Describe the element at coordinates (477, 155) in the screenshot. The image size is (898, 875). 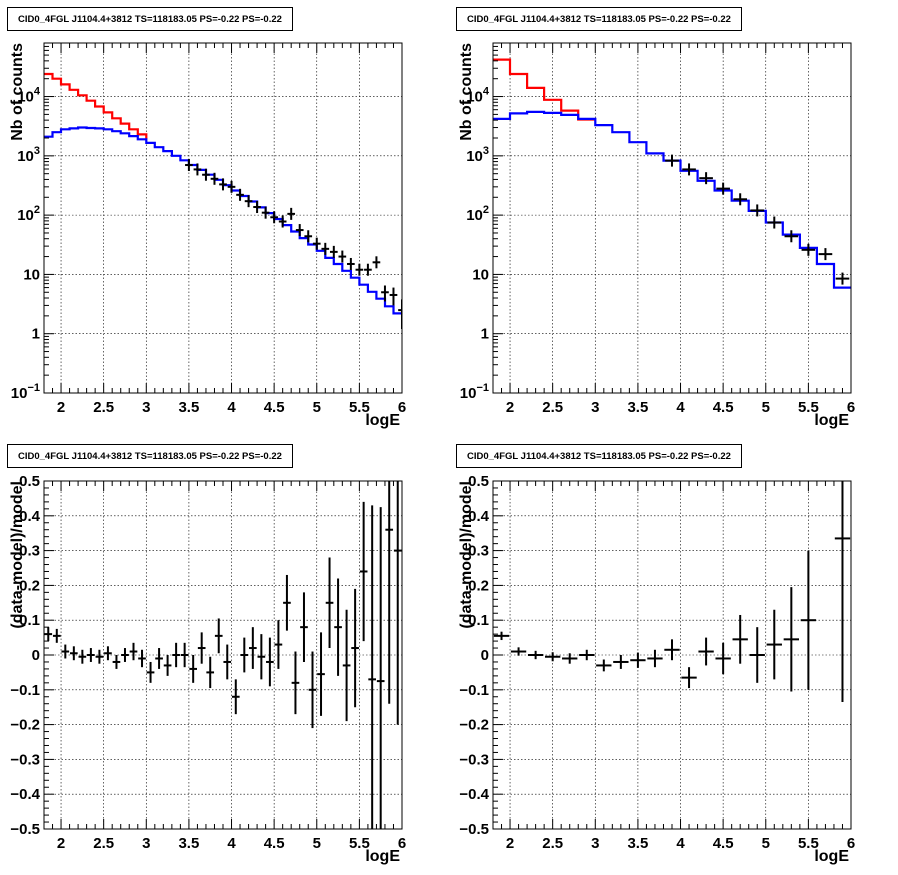
I see `y-tick-label: 10³` at that location.